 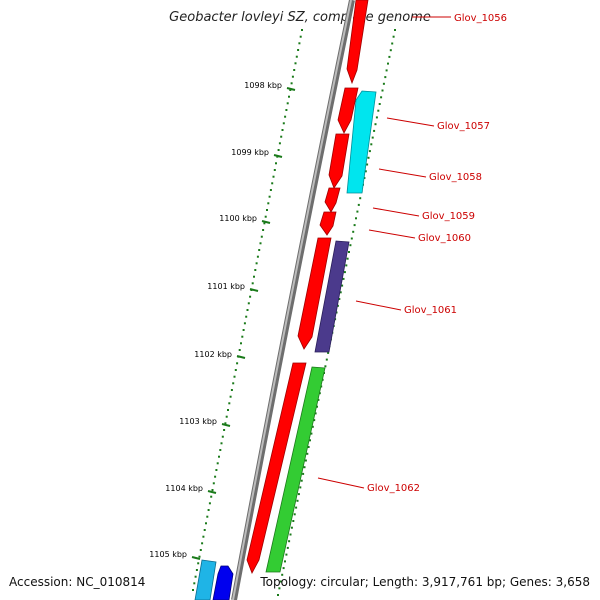 I want to click on kbp-label: 1101 kbp, so click(x=226, y=286).